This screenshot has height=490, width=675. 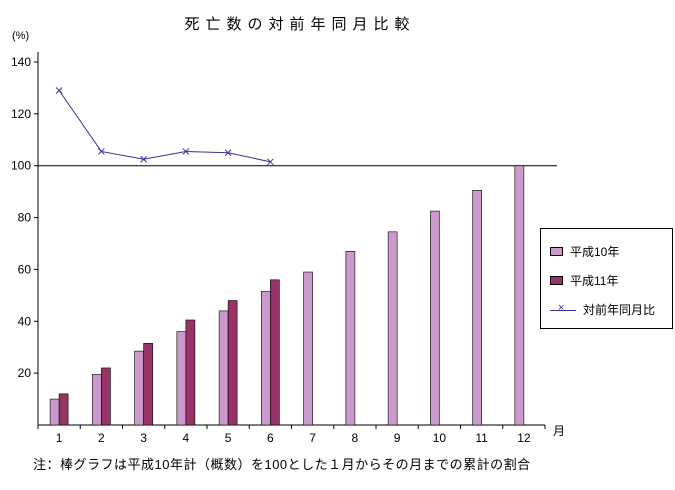 What do you see at coordinates (524, 438) in the screenshot?
I see `x-tick-label: 12` at bounding box center [524, 438].